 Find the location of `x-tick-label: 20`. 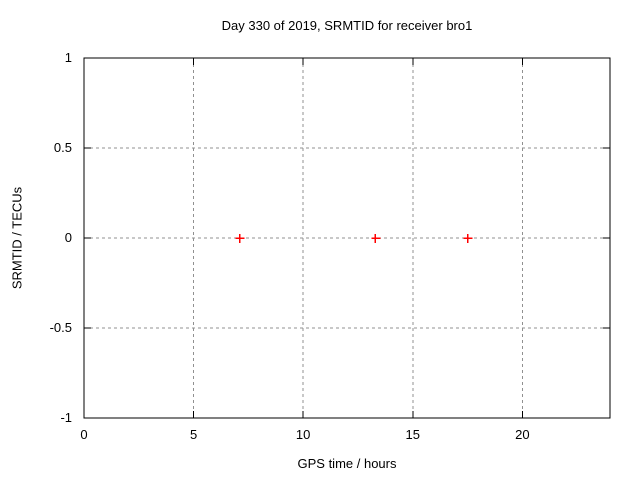

x-tick-label: 20 is located at coordinates (522, 434).